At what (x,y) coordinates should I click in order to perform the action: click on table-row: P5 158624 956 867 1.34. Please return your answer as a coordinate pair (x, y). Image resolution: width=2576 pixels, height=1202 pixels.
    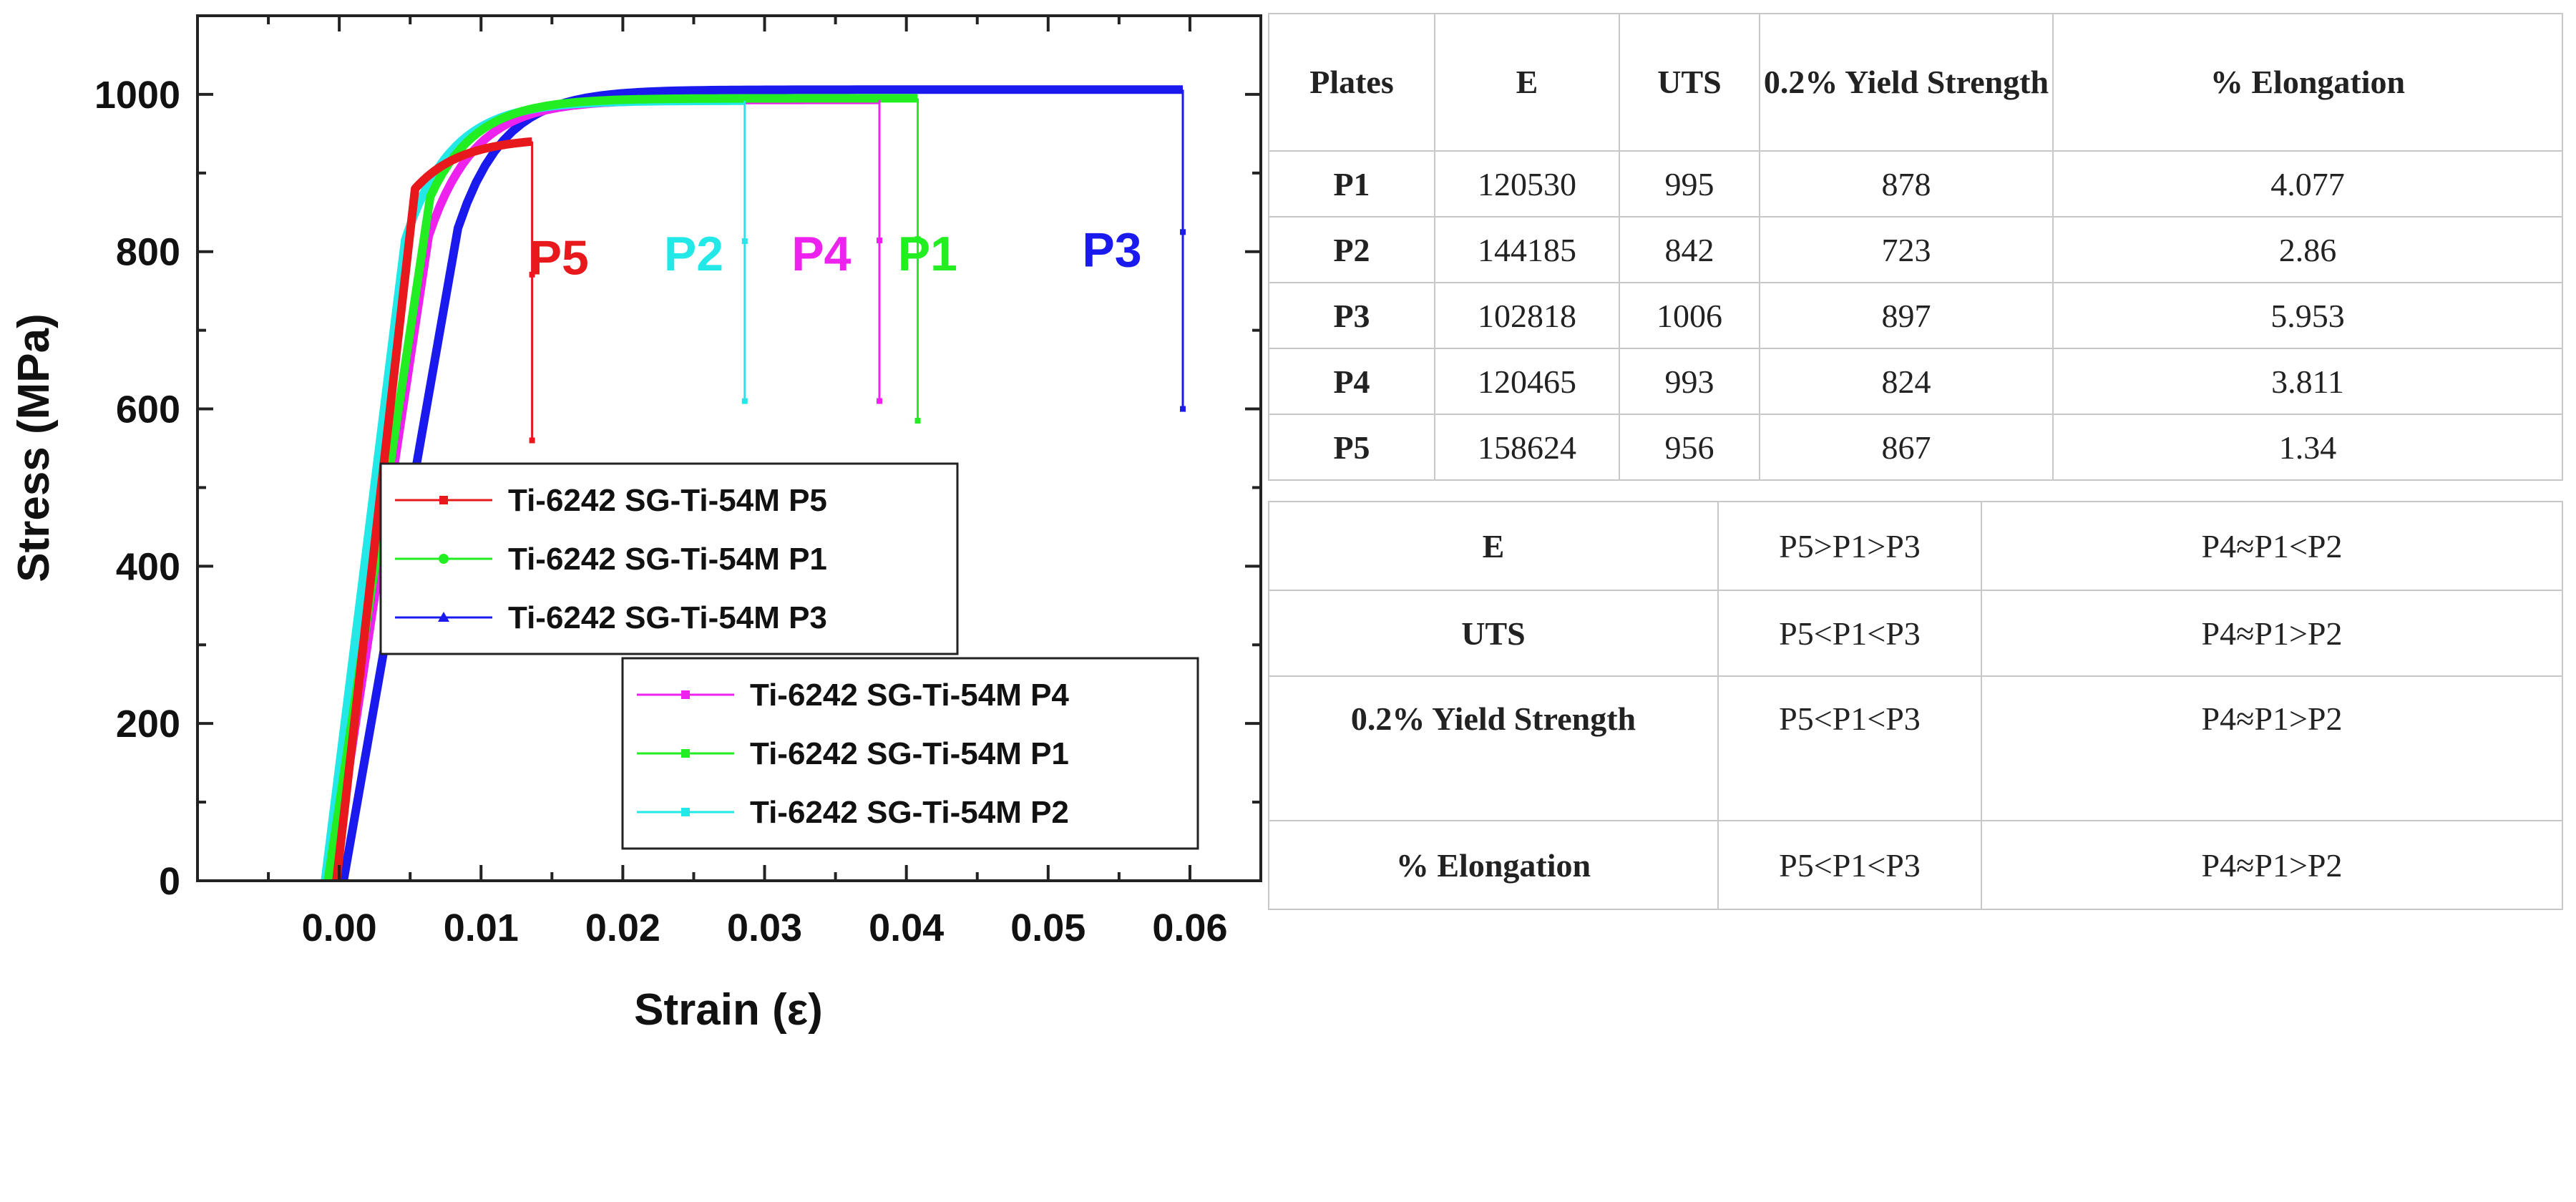
    Looking at the image, I should click on (1915, 448).